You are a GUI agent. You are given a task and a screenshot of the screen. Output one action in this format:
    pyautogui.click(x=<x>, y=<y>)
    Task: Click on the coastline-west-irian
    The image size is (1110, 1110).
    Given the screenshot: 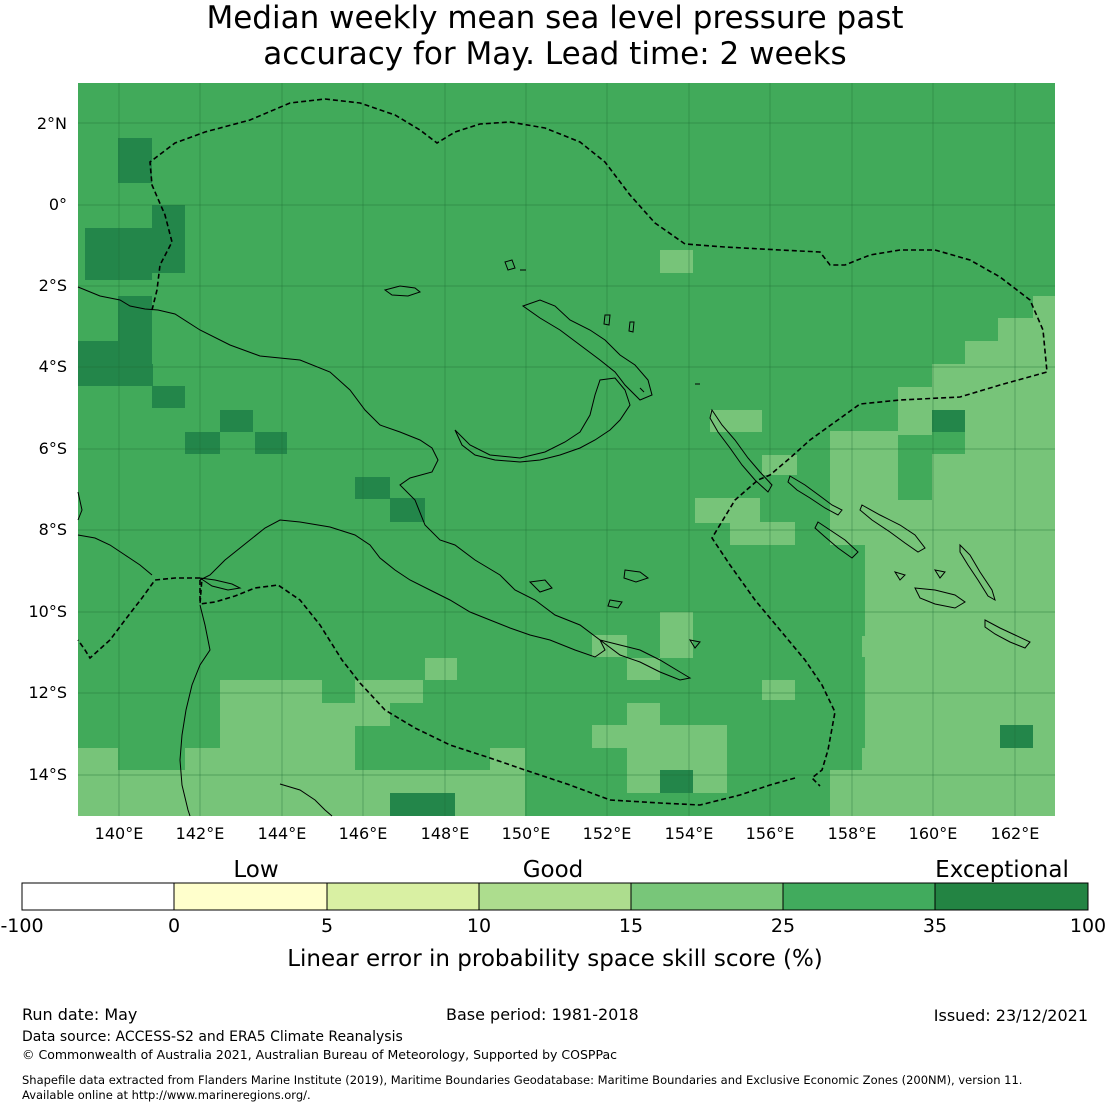 What is the action you would take?
    pyautogui.click(x=80, y=506)
    